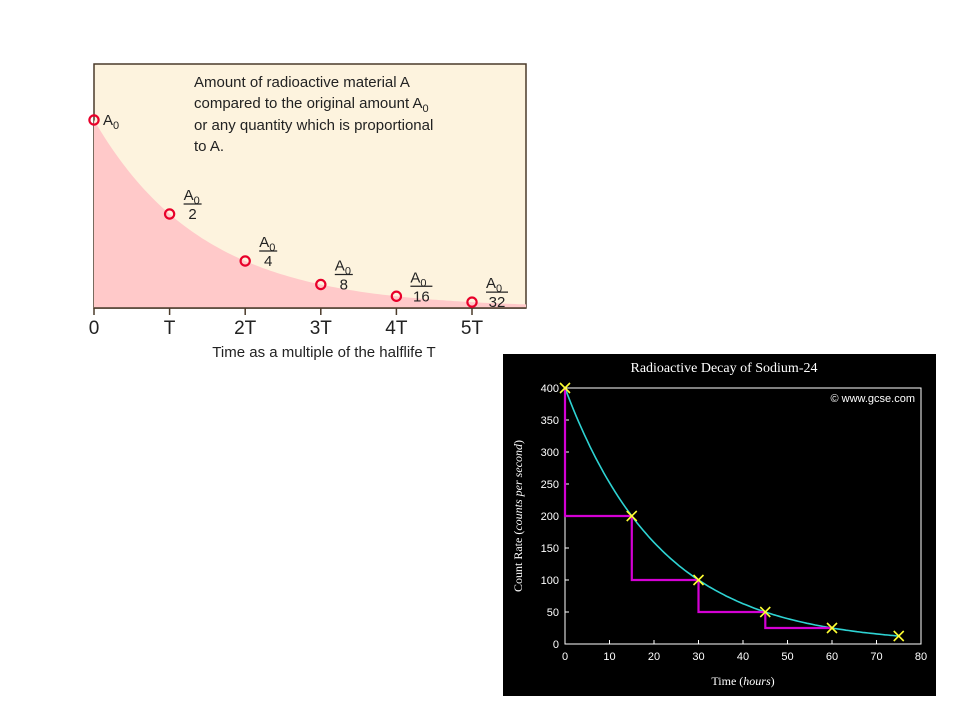  Describe the element at coordinates (311, 105) in the screenshot. I see `annotation-line-2: compared to the original amount A0` at that location.